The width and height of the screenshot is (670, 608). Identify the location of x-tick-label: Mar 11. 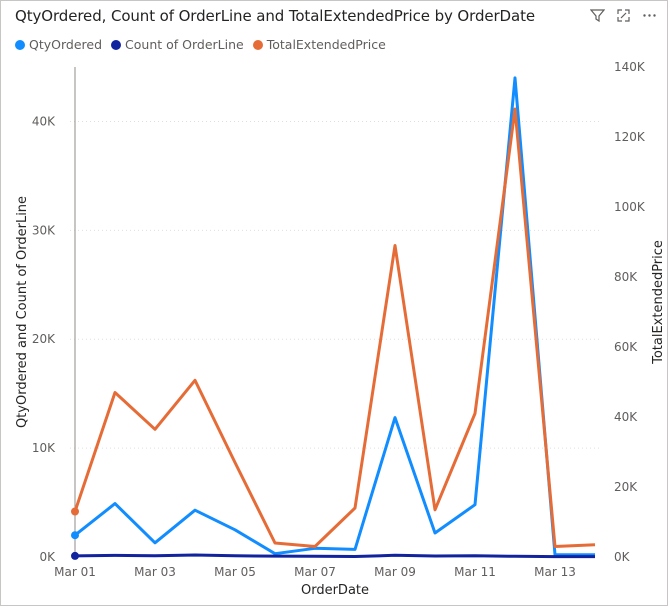
(475, 572).